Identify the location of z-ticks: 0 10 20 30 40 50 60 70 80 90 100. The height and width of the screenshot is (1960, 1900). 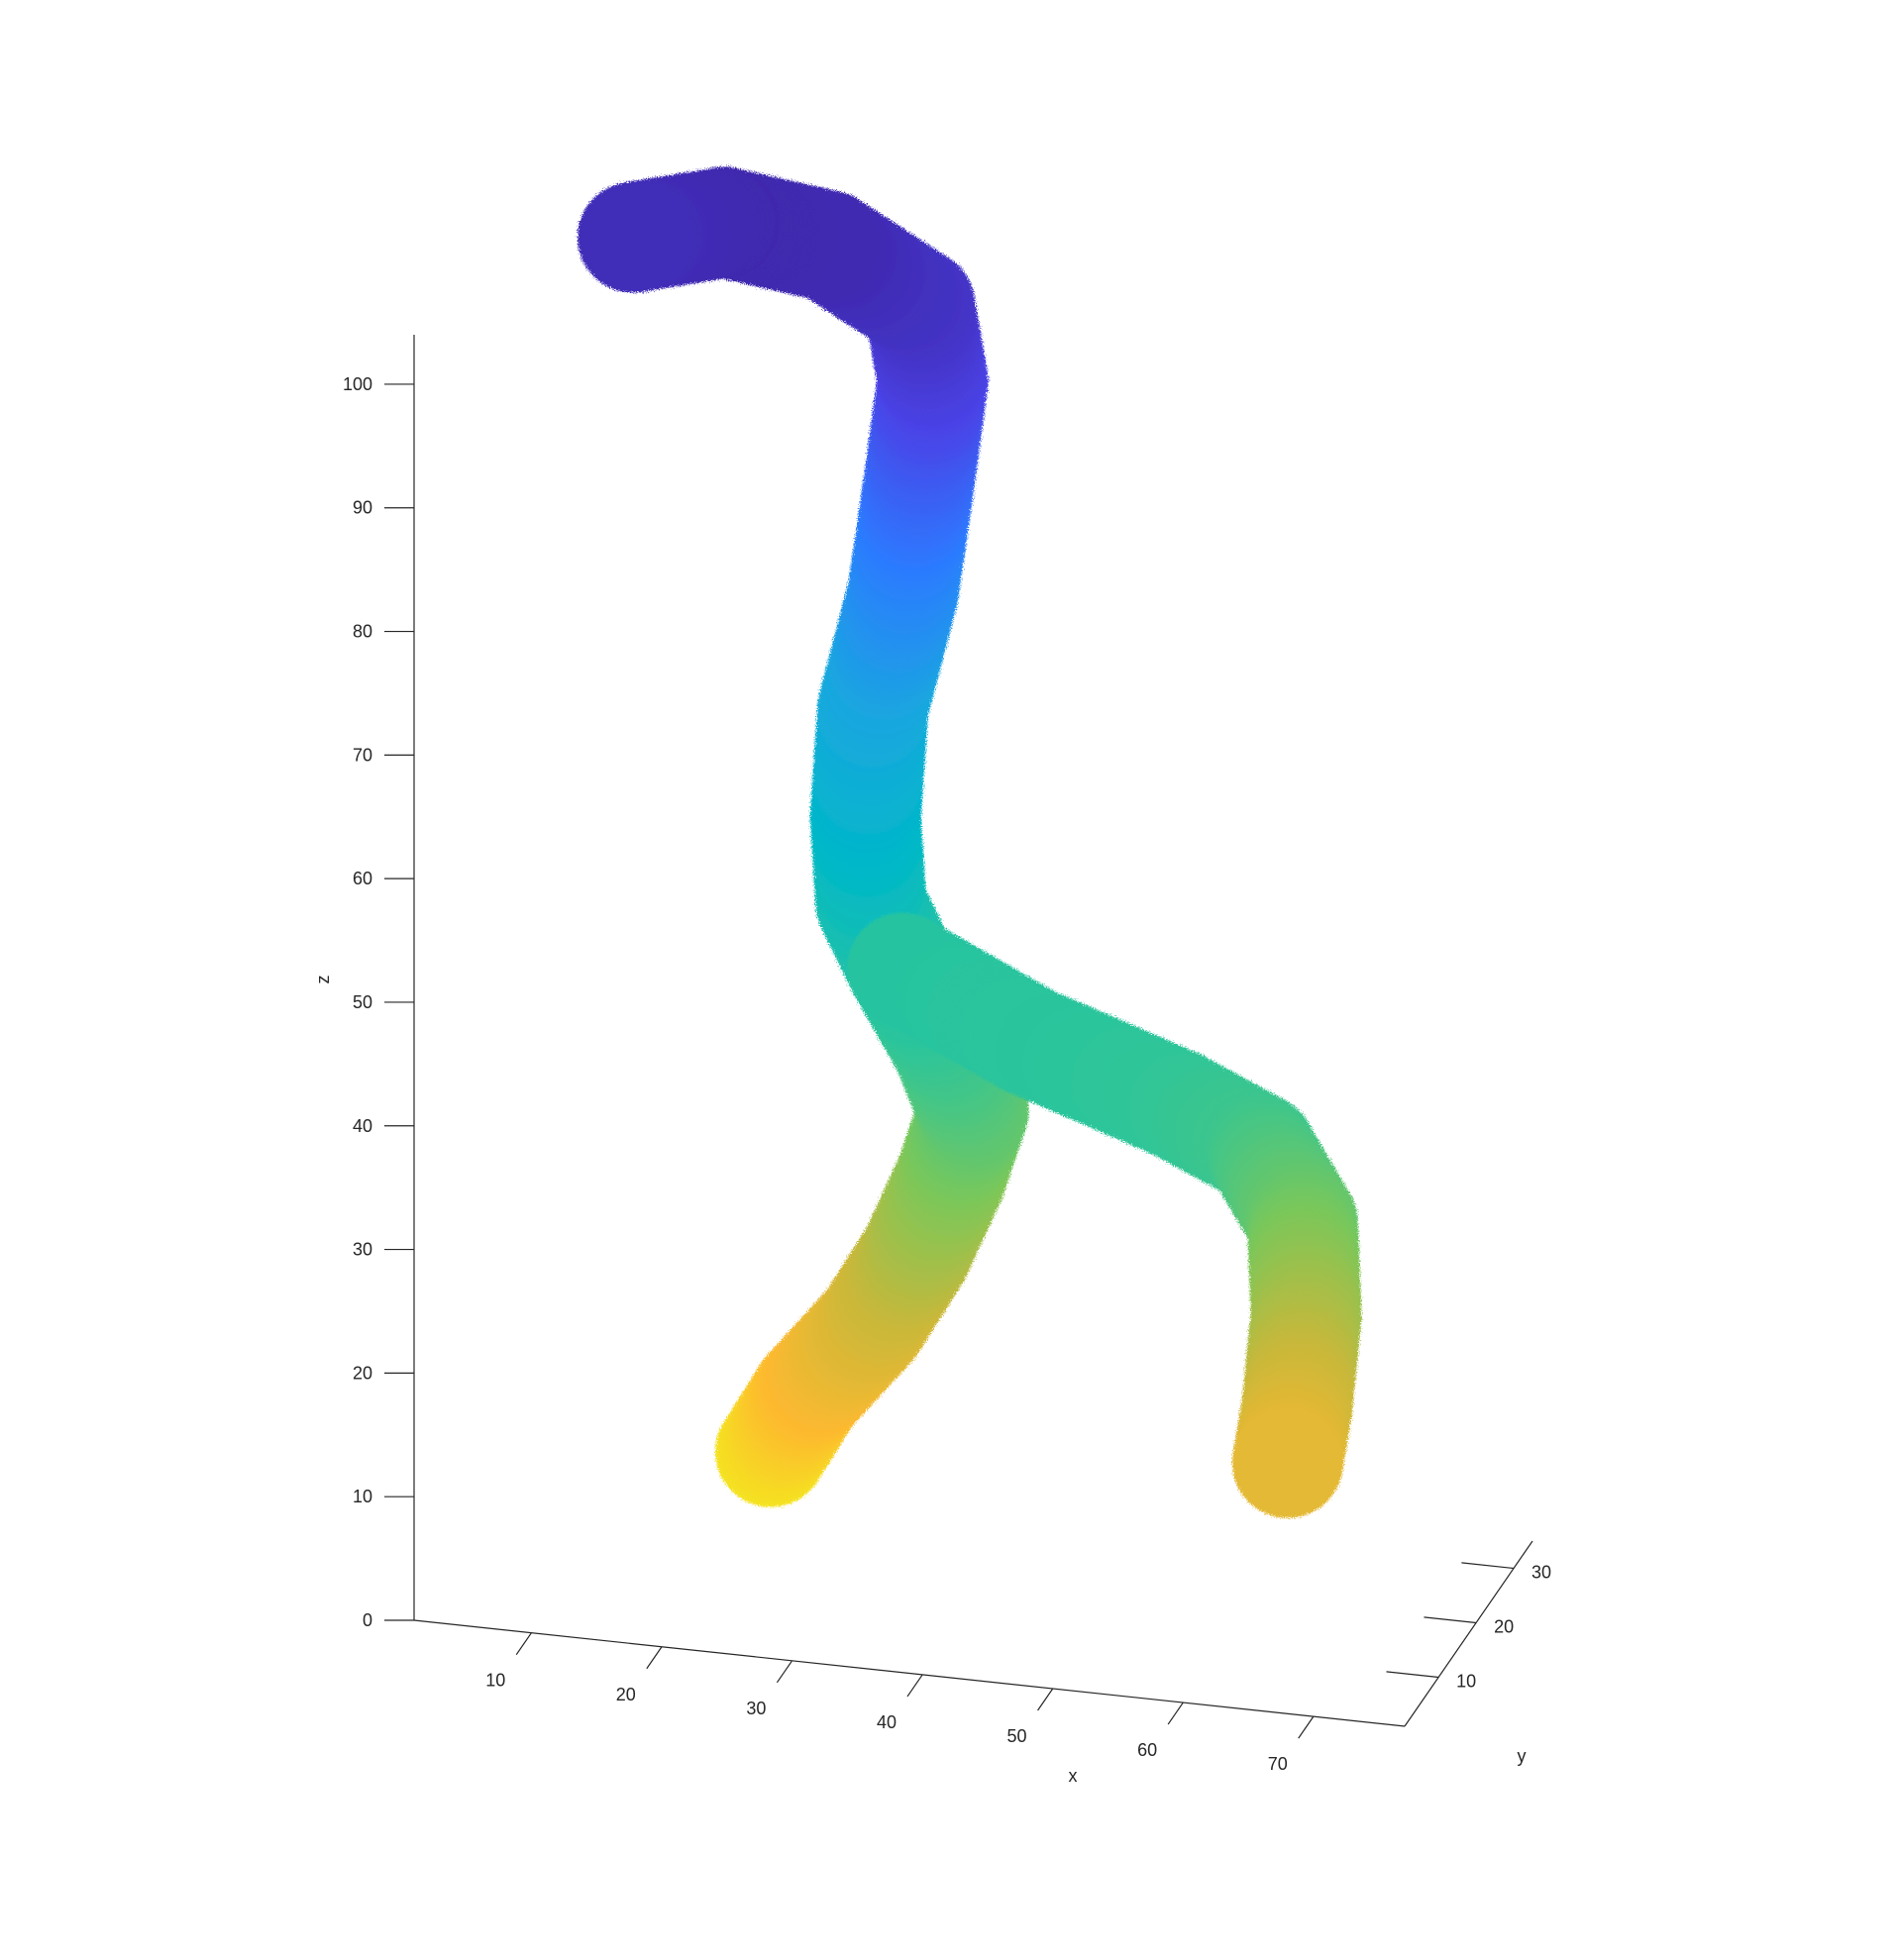
(378, 1002).